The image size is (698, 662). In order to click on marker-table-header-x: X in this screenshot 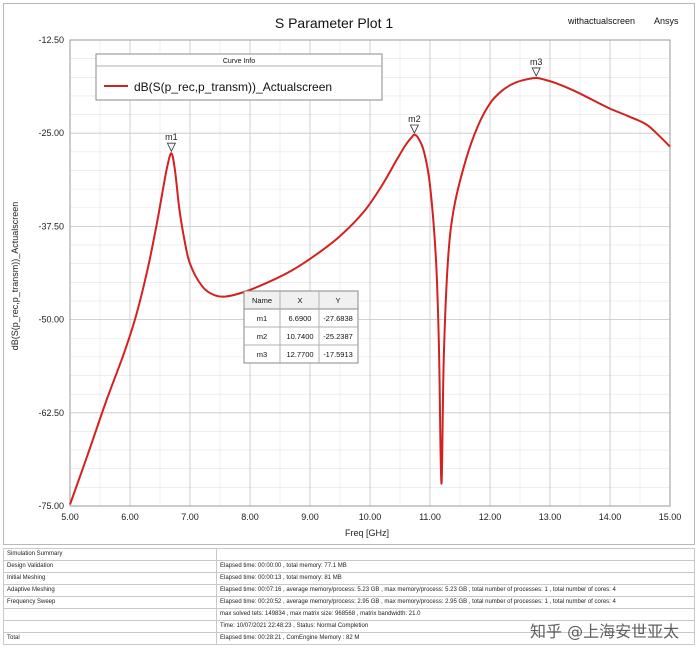, I will do `click(299, 300)`.